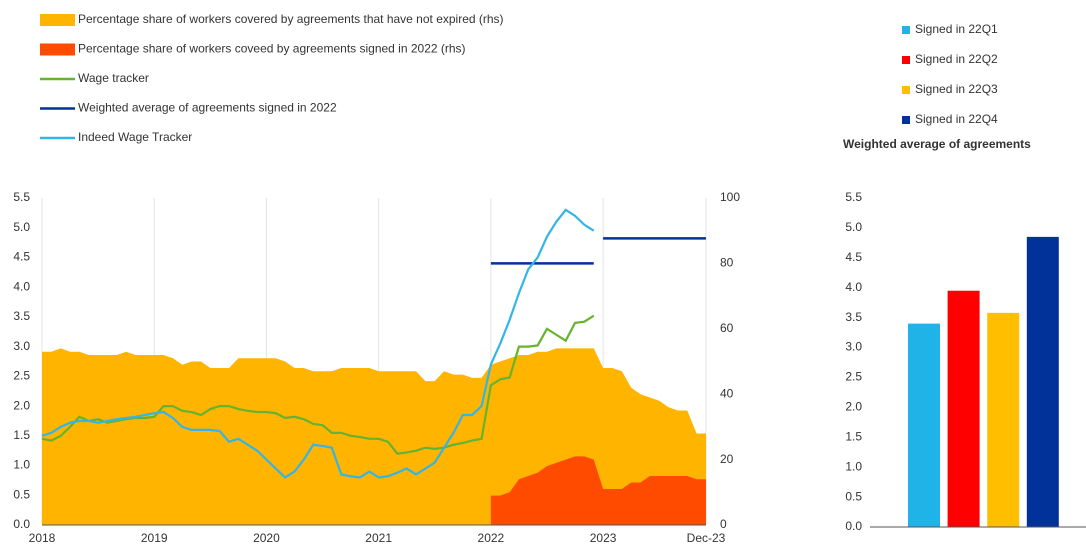  What do you see at coordinates (730, 197) in the screenshot?
I see `y2-tick-label: 100` at bounding box center [730, 197].